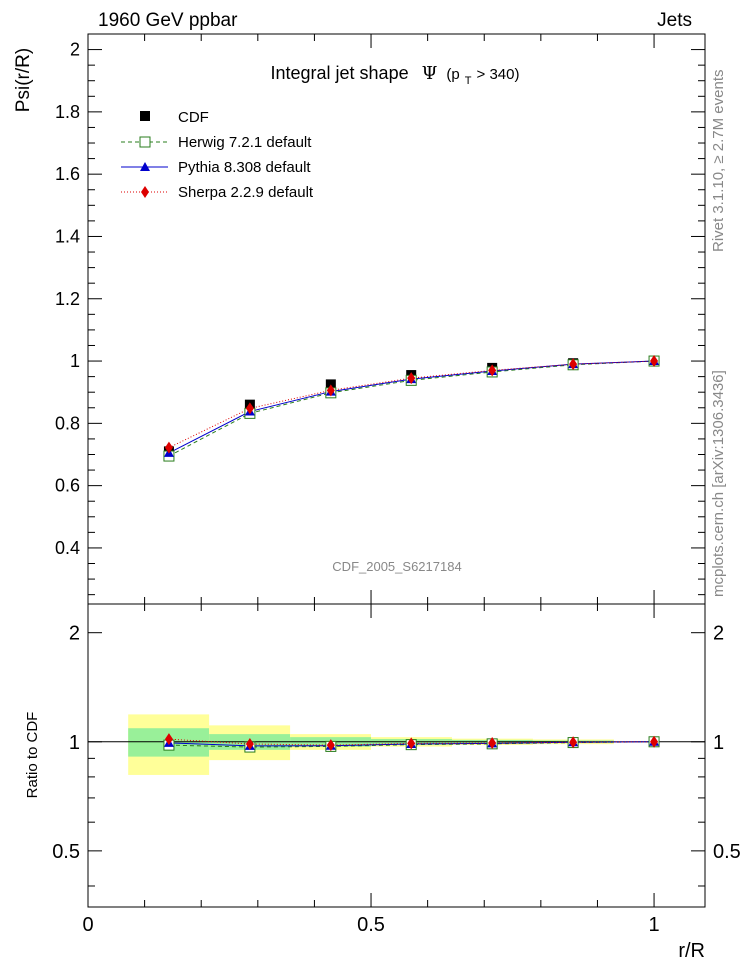 The width and height of the screenshot is (746, 972). What do you see at coordinates (168, 20) in the screenshot?
I see `energy-label: 1960 GeV ppbar` at bounding box center [168, 20].